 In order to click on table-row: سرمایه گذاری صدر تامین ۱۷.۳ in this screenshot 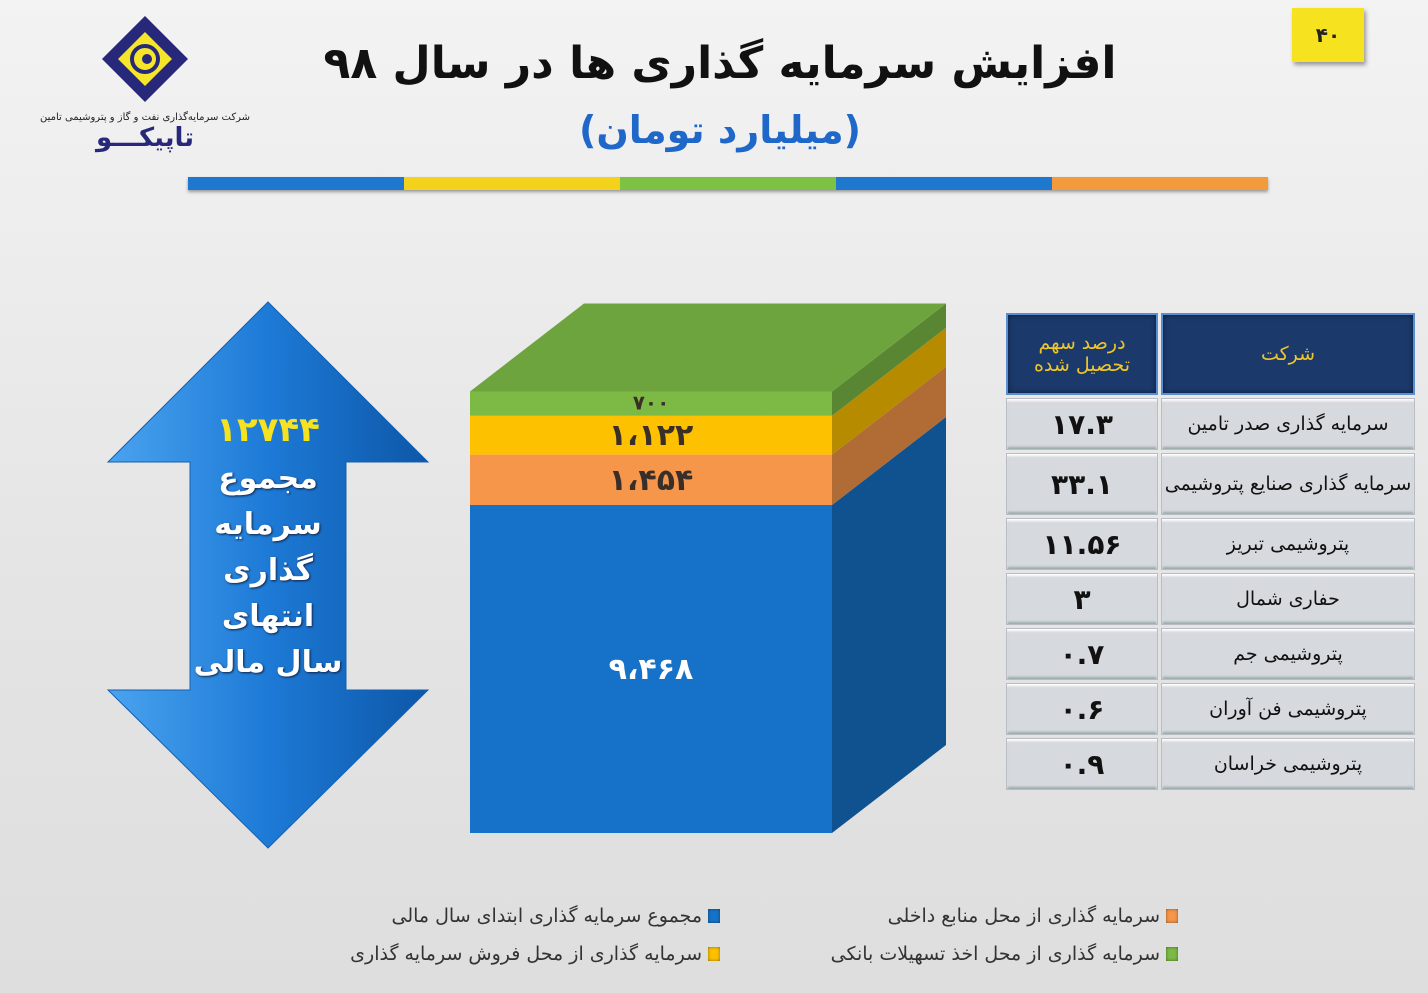, I will do `click(1210, 424)`.